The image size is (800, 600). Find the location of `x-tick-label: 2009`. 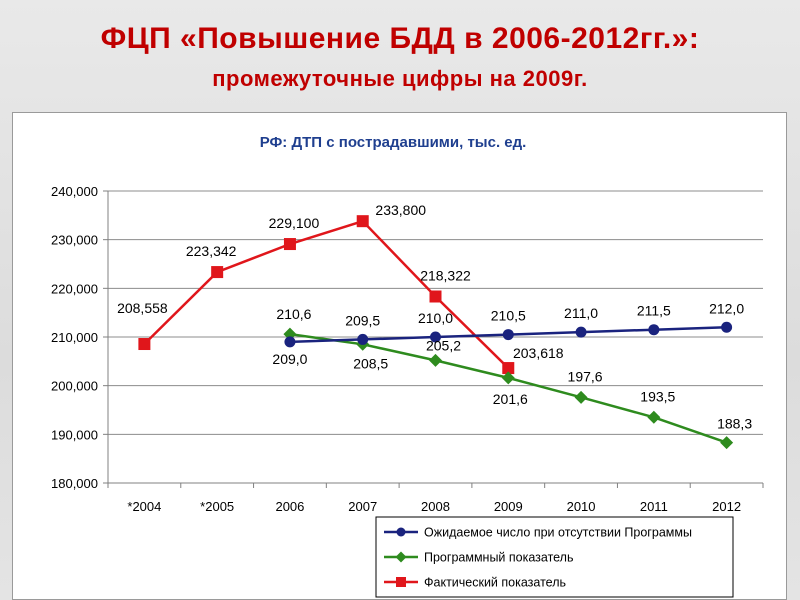

x-tick-label: 2009 is located at coordinates (508, 506).